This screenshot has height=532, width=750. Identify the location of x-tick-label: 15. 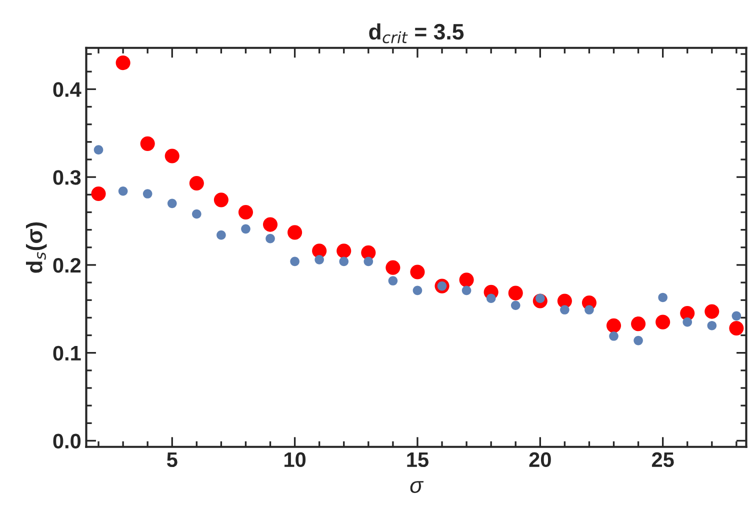
(417, 460).